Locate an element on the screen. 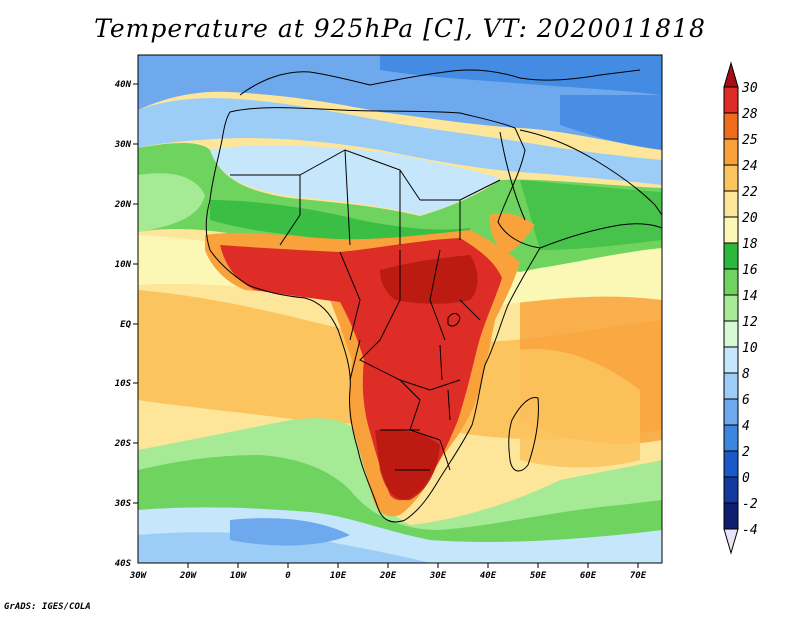  field-atlantic-lightgreen is located at coordinates (171, 202).